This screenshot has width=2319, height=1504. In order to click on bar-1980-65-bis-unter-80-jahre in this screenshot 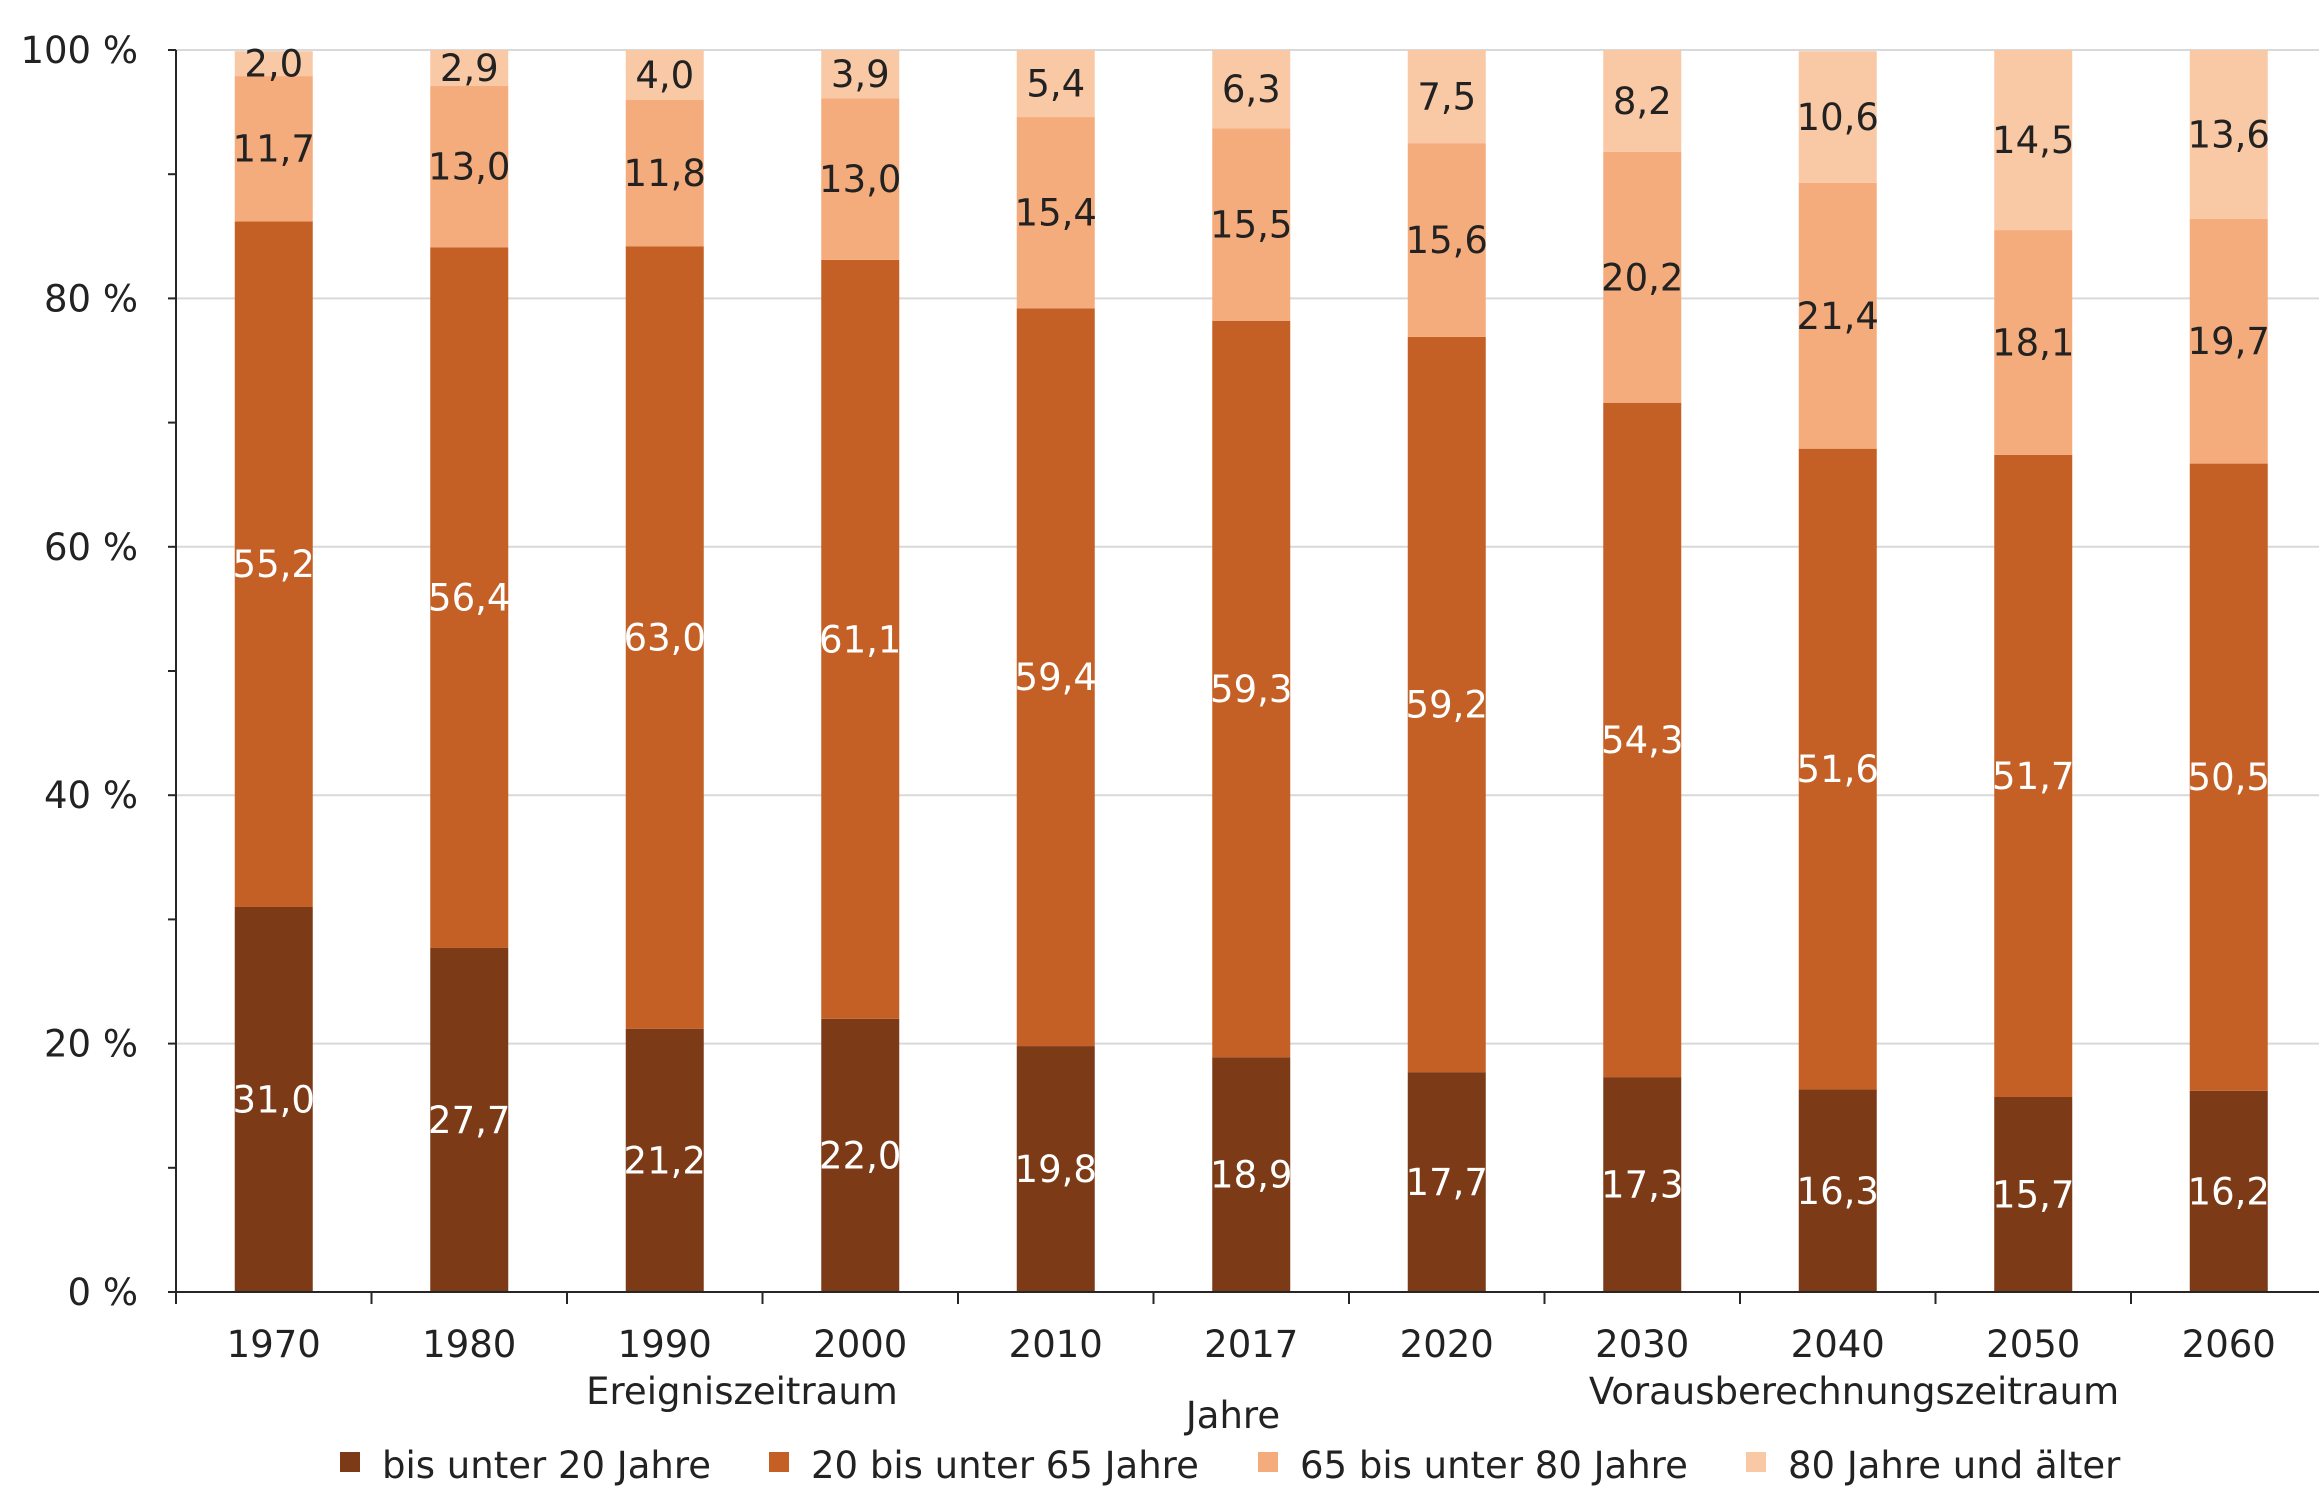, I will do `click(469, 167)`.